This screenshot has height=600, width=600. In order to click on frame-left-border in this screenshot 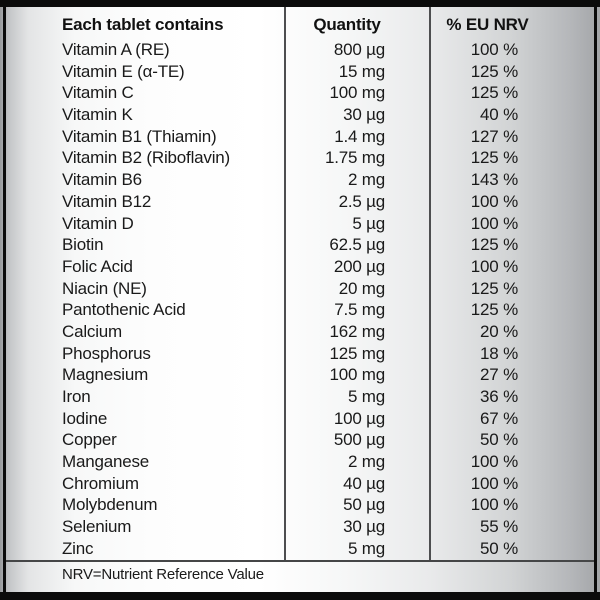, I will do `click(4, 300)`.